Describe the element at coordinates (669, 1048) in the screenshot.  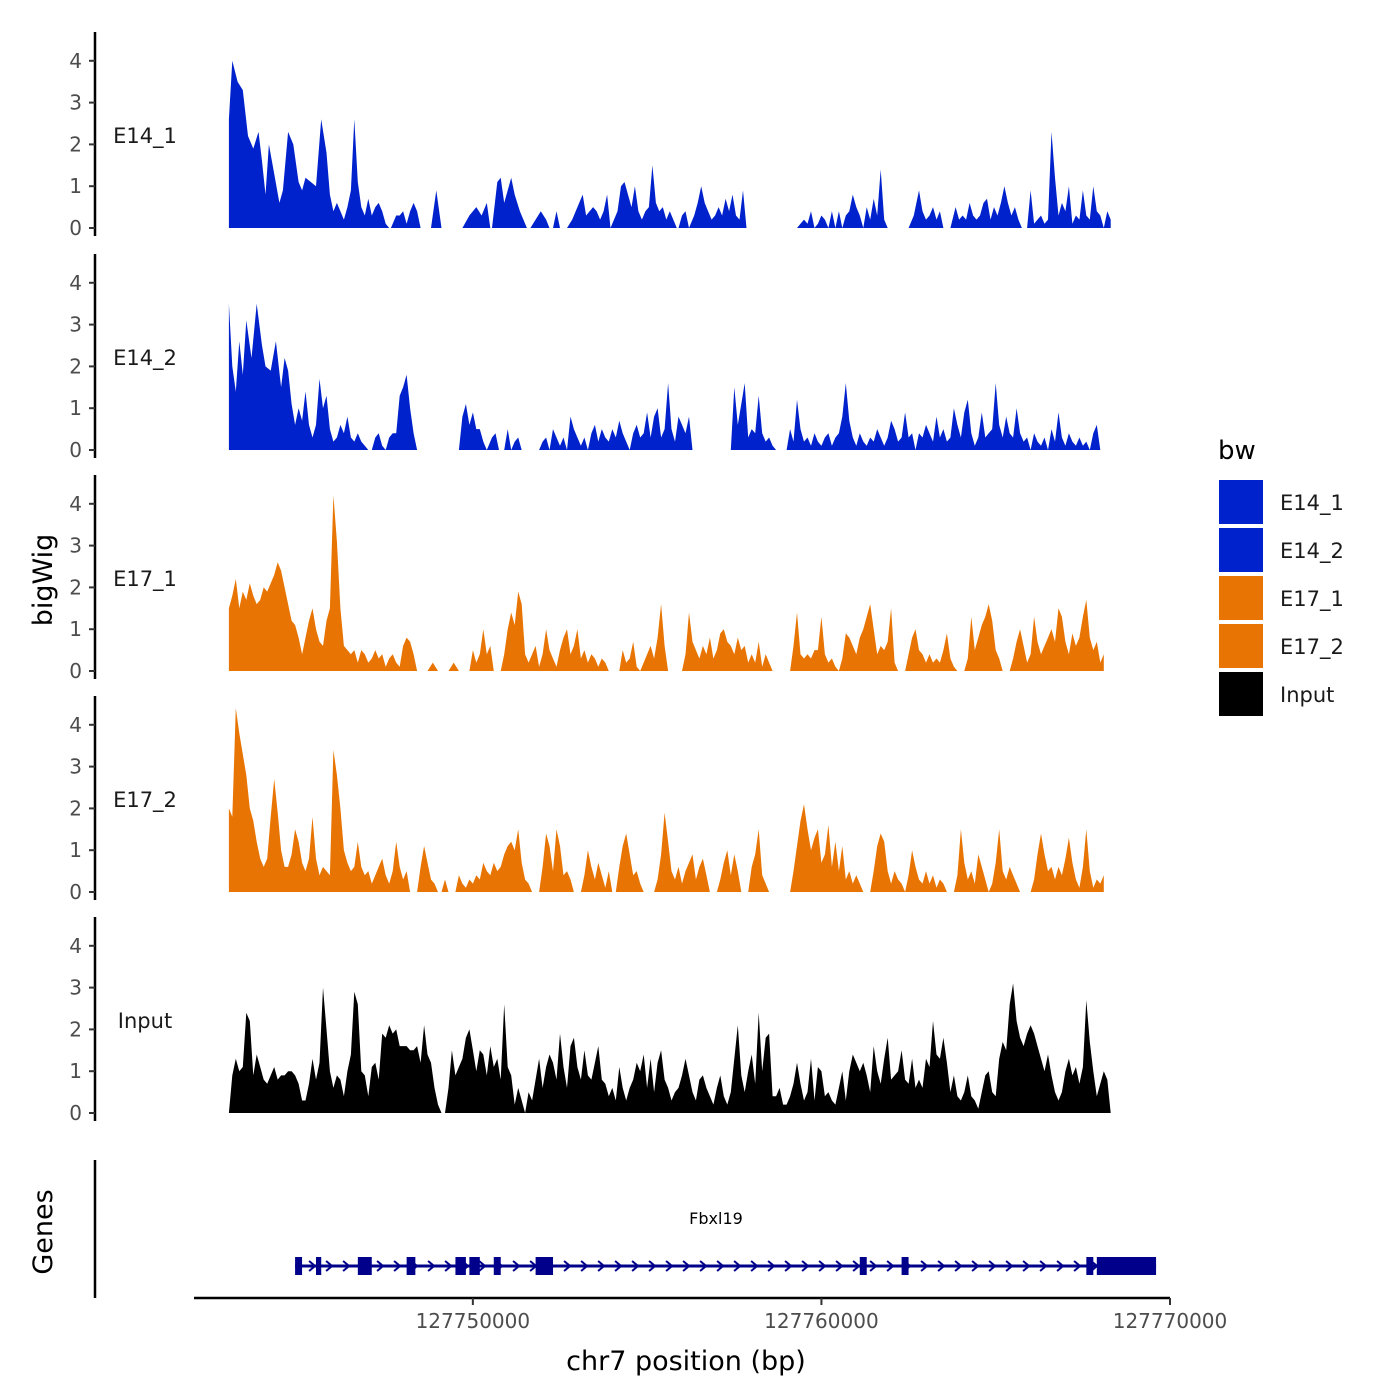
I see `coverage-area-Input` at that location.